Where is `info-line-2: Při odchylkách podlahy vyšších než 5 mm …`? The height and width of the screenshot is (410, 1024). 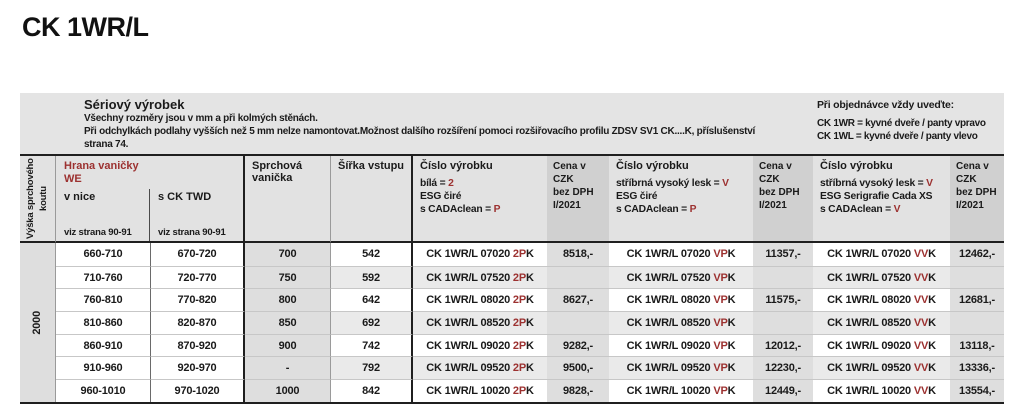 info-line-2: Při odchylkách podlahy vyšších než 5 mm … is located at coordinates (420, 131).